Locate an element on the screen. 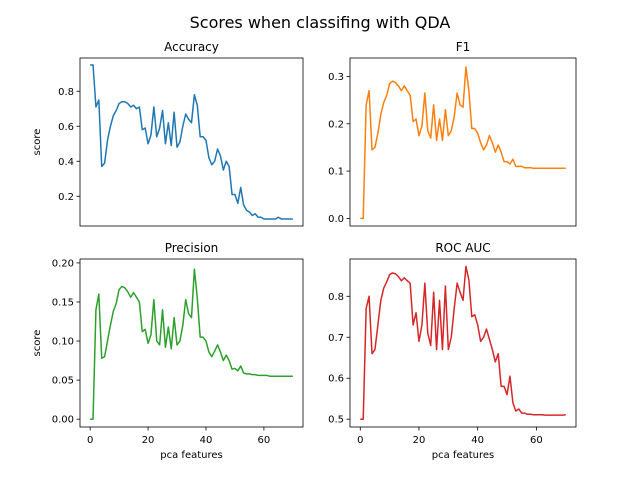 Image resolution: width=640 pixels, height=484 pixels. roc-auc-xtick-label: 0 is located at coordinates (360, 440).